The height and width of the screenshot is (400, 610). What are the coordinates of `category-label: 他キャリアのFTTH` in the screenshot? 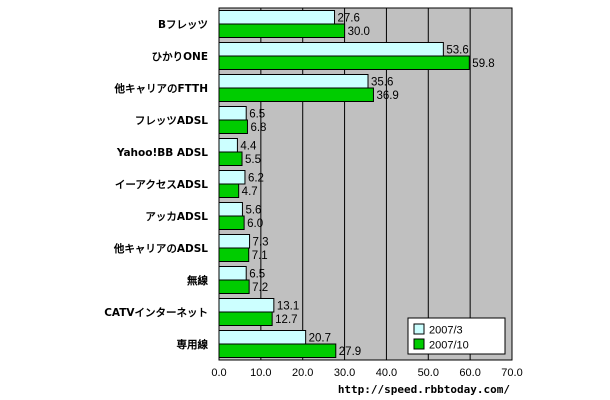 It's located at (160, 88).